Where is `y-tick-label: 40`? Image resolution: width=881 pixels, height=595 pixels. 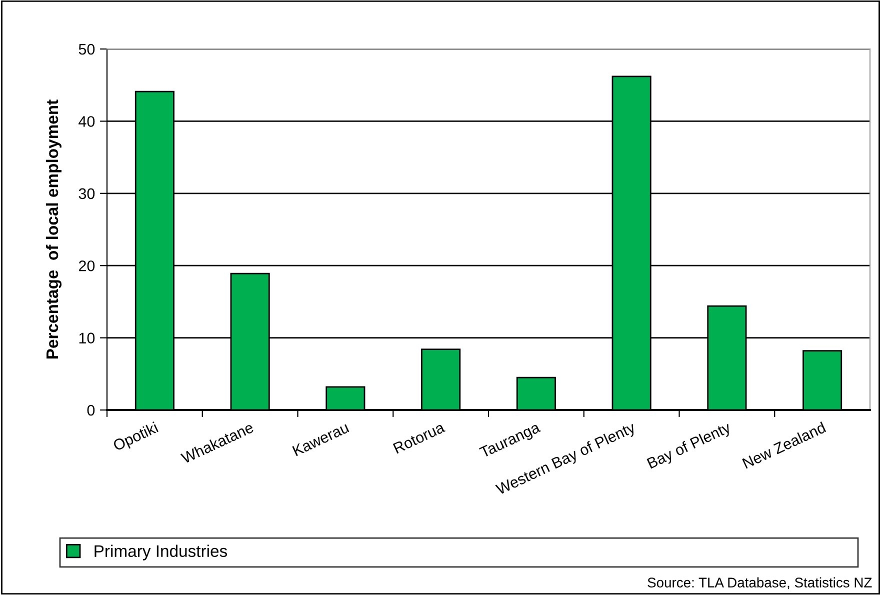
y-tick-label: 40 is located at coordinates (86, 121).